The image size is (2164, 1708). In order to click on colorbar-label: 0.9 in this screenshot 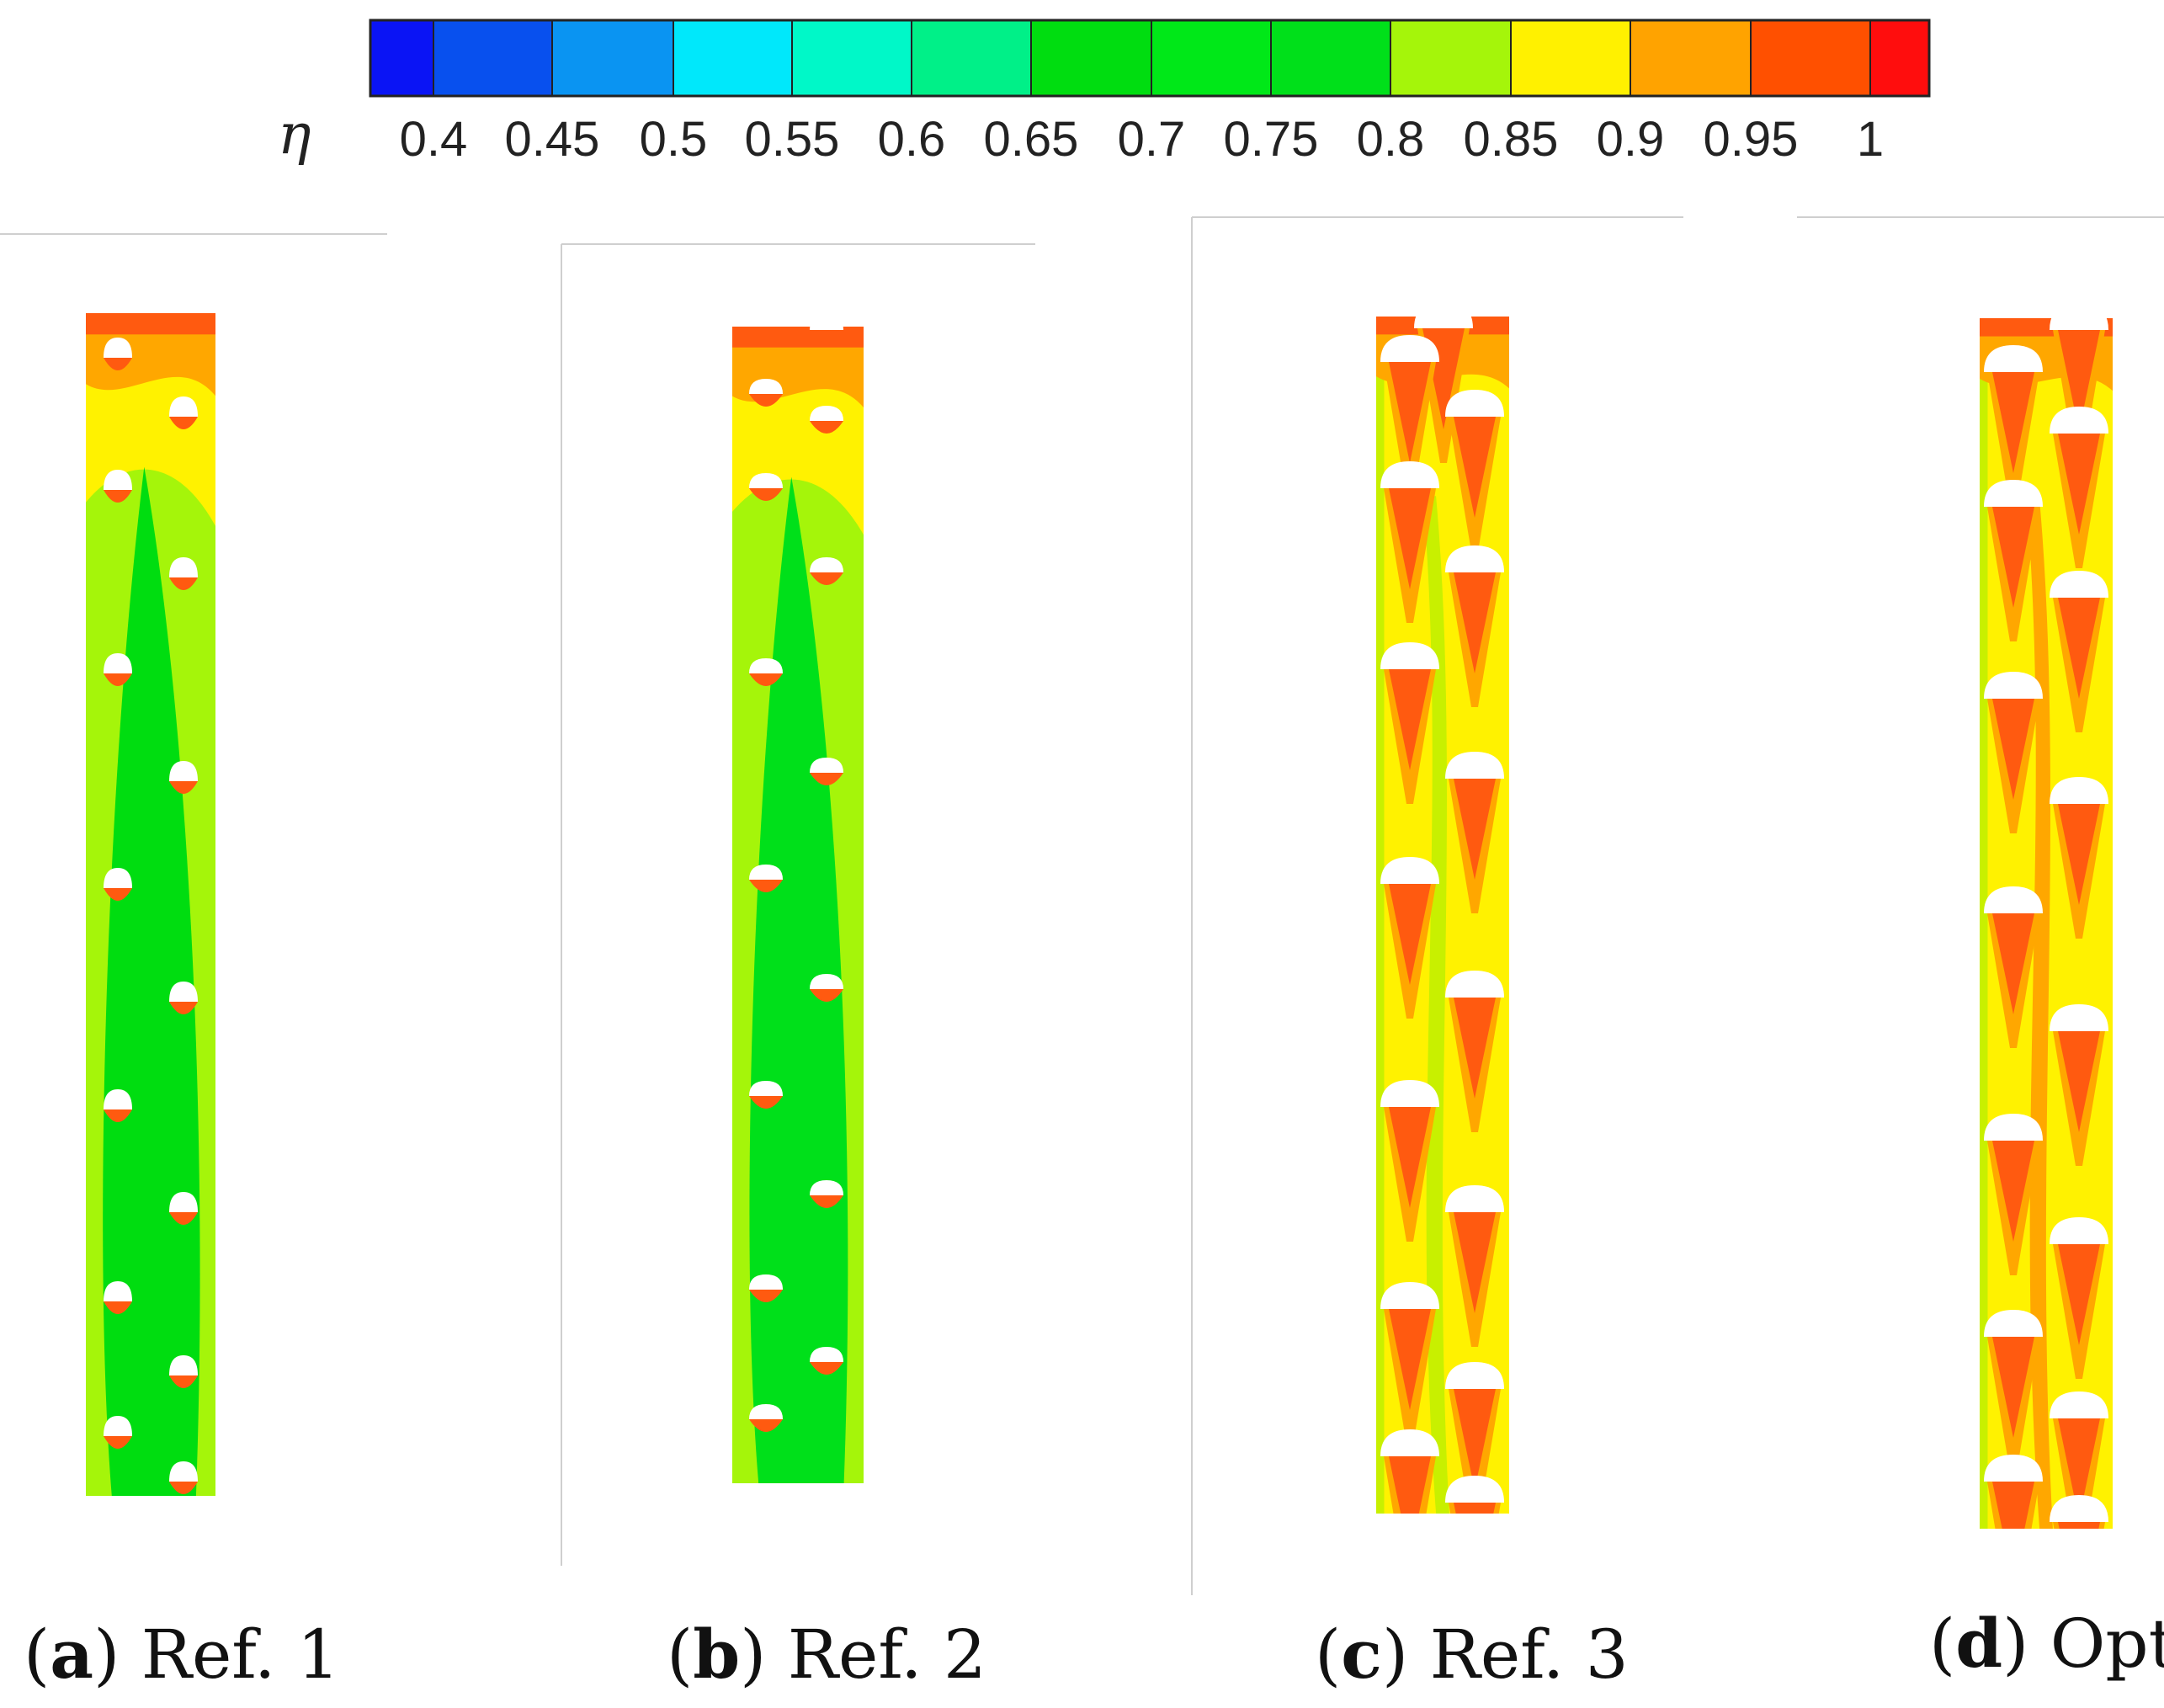, I will do `click(1631, 139)`.